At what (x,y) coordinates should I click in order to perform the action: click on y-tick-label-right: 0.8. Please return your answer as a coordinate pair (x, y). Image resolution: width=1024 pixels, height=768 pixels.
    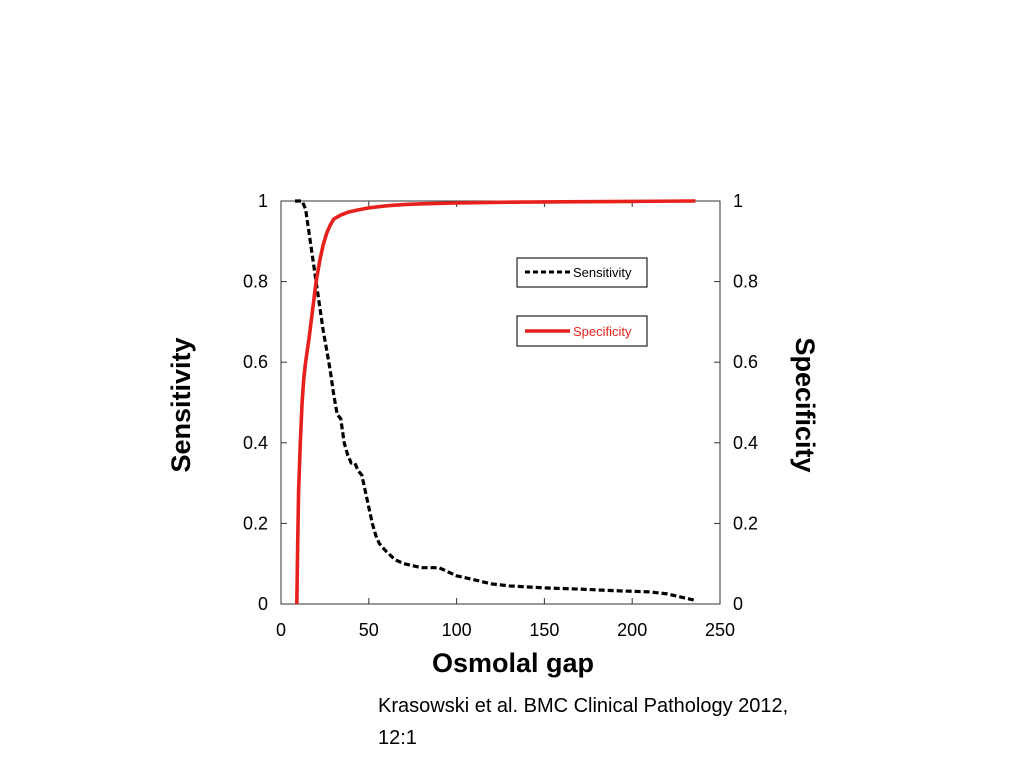
    Looking at the image, I should click on (745, 282).